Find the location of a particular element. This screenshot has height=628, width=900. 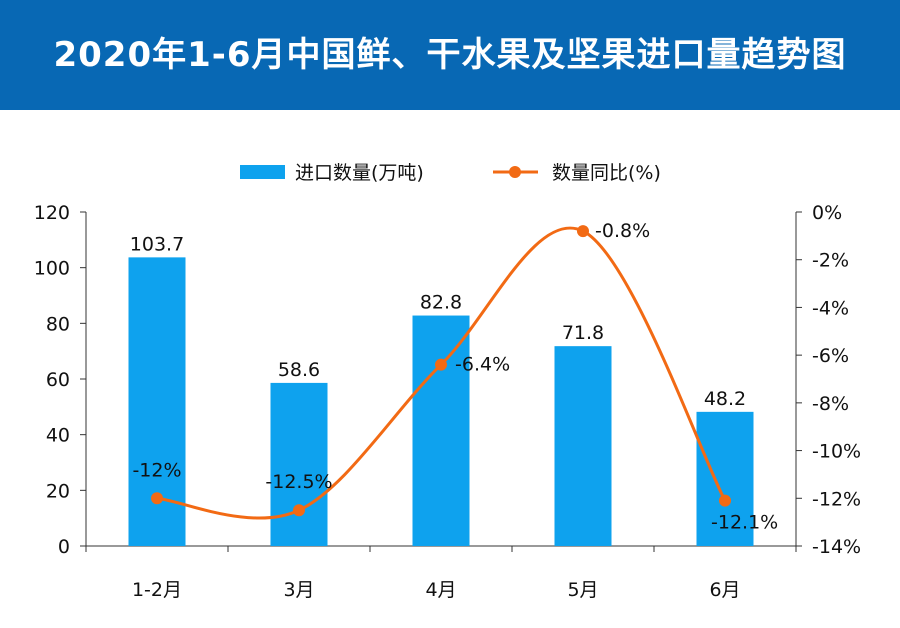

line-value-label: -12.5% is located at coordinates (298, 482).